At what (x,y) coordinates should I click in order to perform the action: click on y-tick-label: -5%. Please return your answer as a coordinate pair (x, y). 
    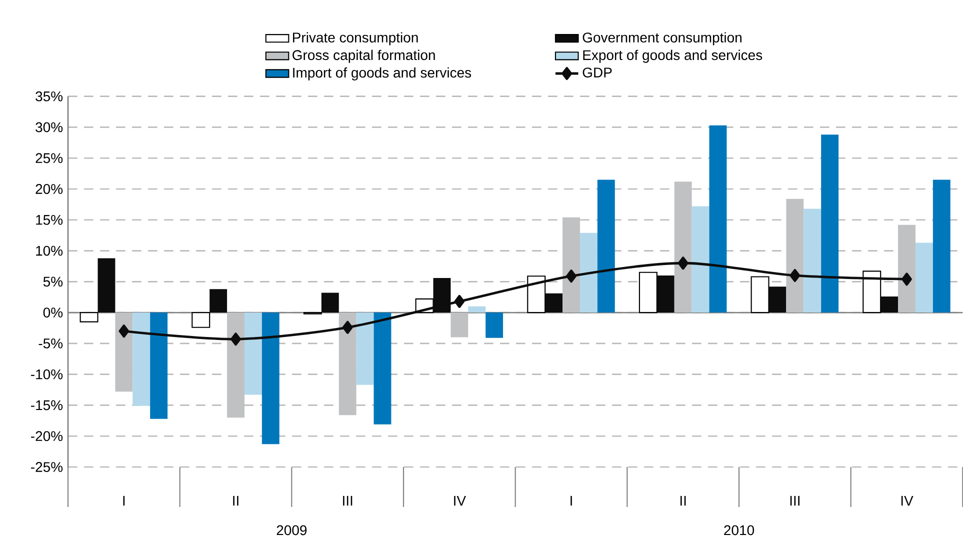
    Looking at the image, I should click on (50, 343).